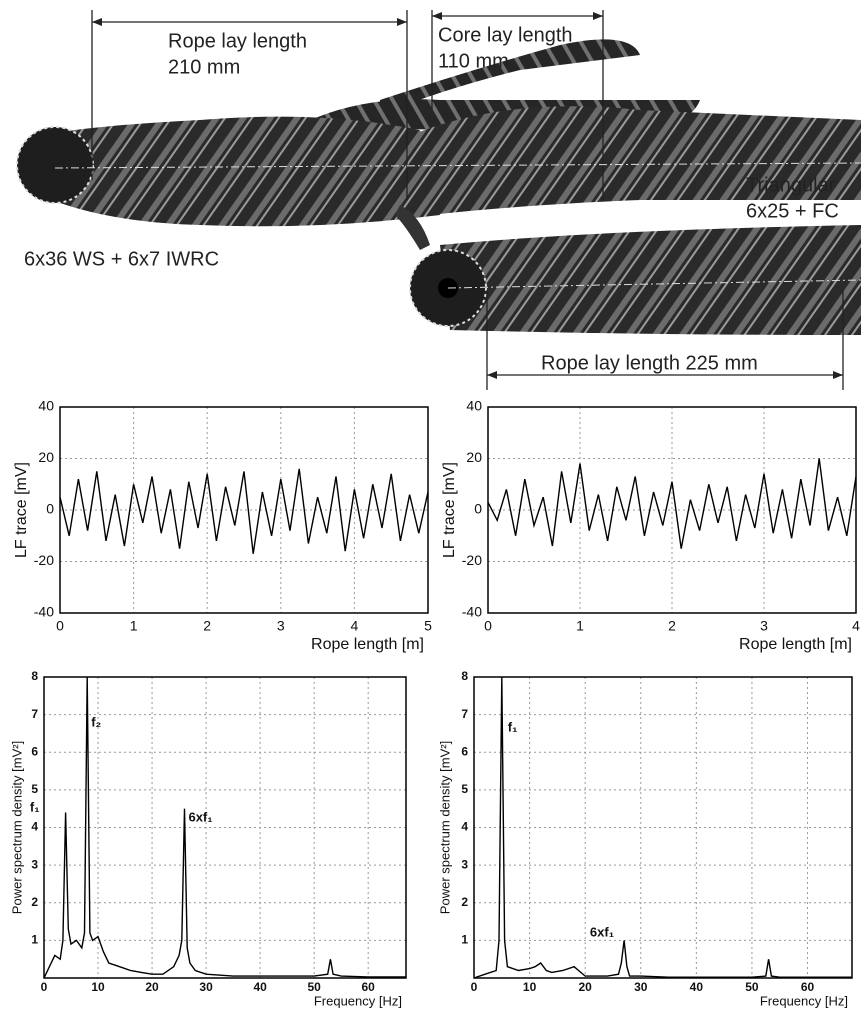 This screenshot has height=1015, width=861. Describe the element at coordinates (55, 165) in the screenshot. I see `rope-section` at that location.